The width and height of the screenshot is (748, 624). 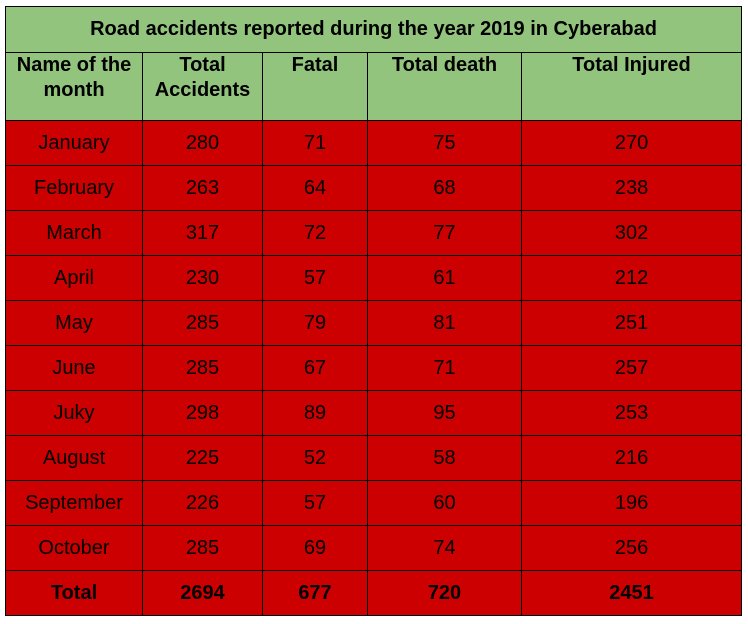 What do you see at coordinates (74, 86) in the screenshot?
I see `column-header-month: Name of the month` at bounding box center [74, 86].